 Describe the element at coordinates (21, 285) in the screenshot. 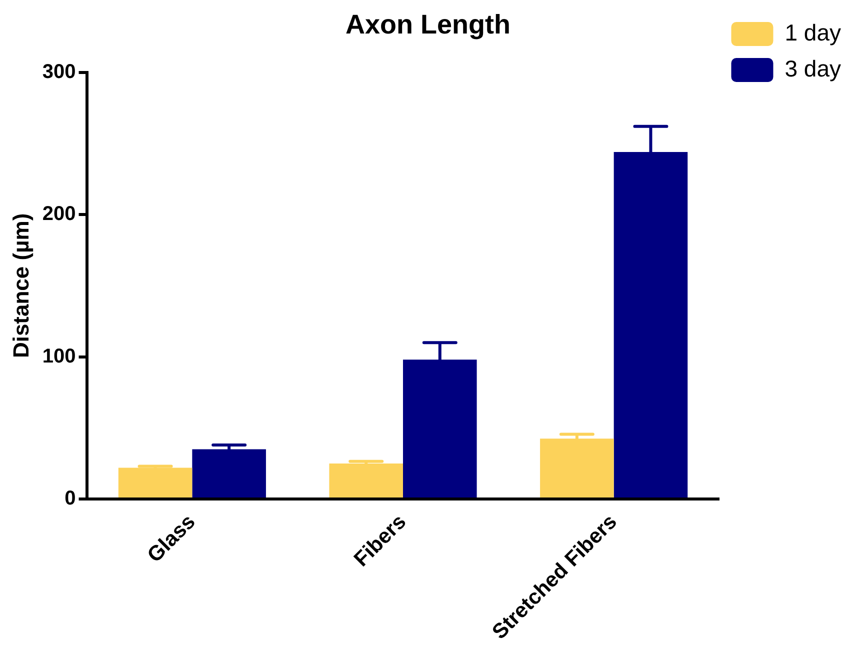

I see `y-axis-title: Distance (µm)` at that location.